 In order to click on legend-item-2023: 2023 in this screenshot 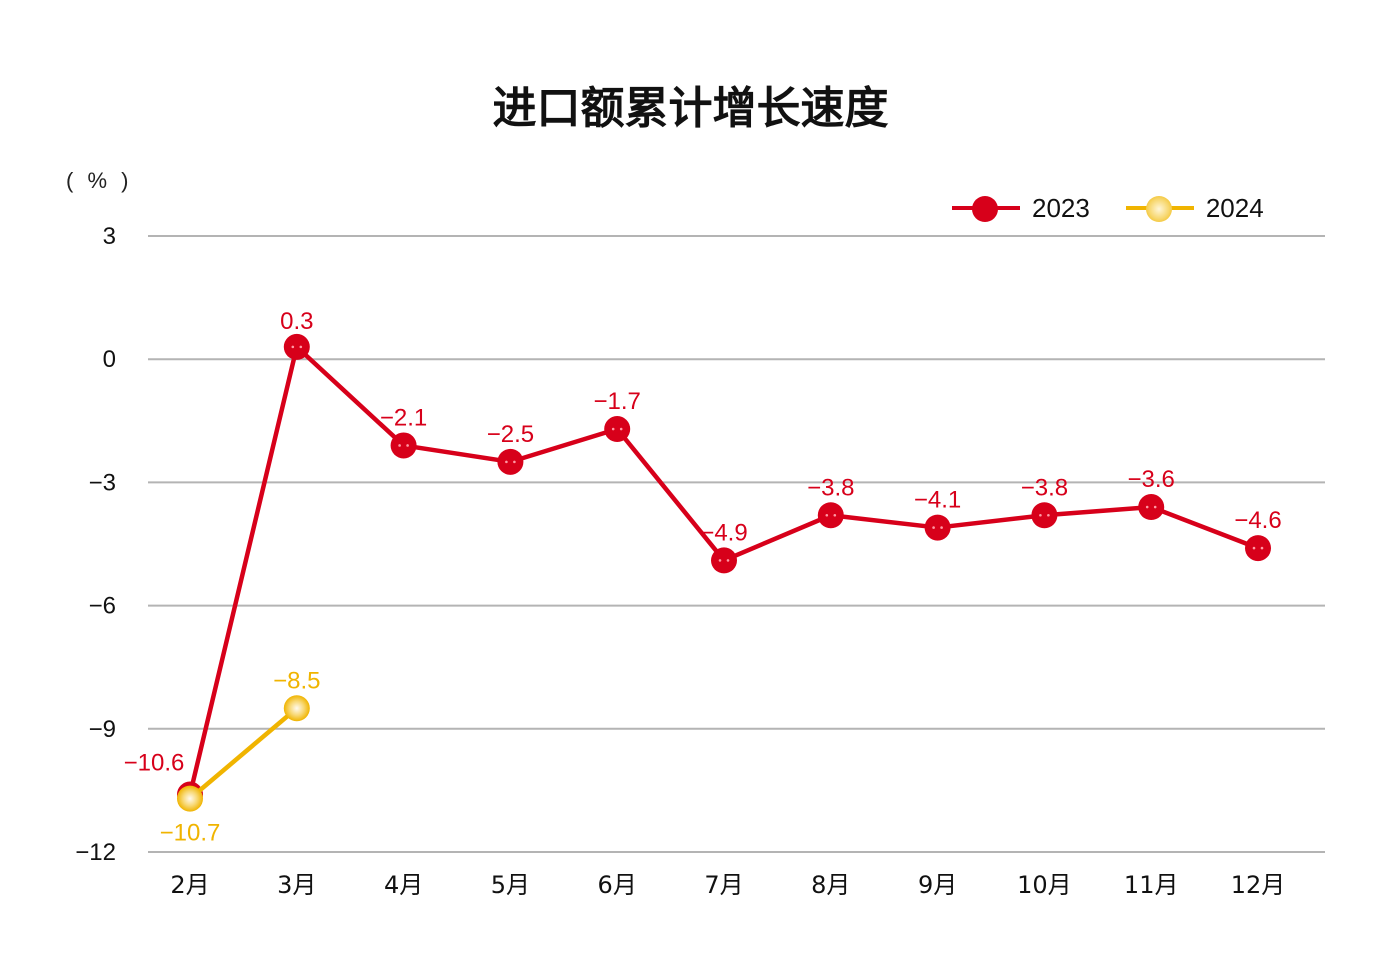, I will do `click(1021, 208)`.